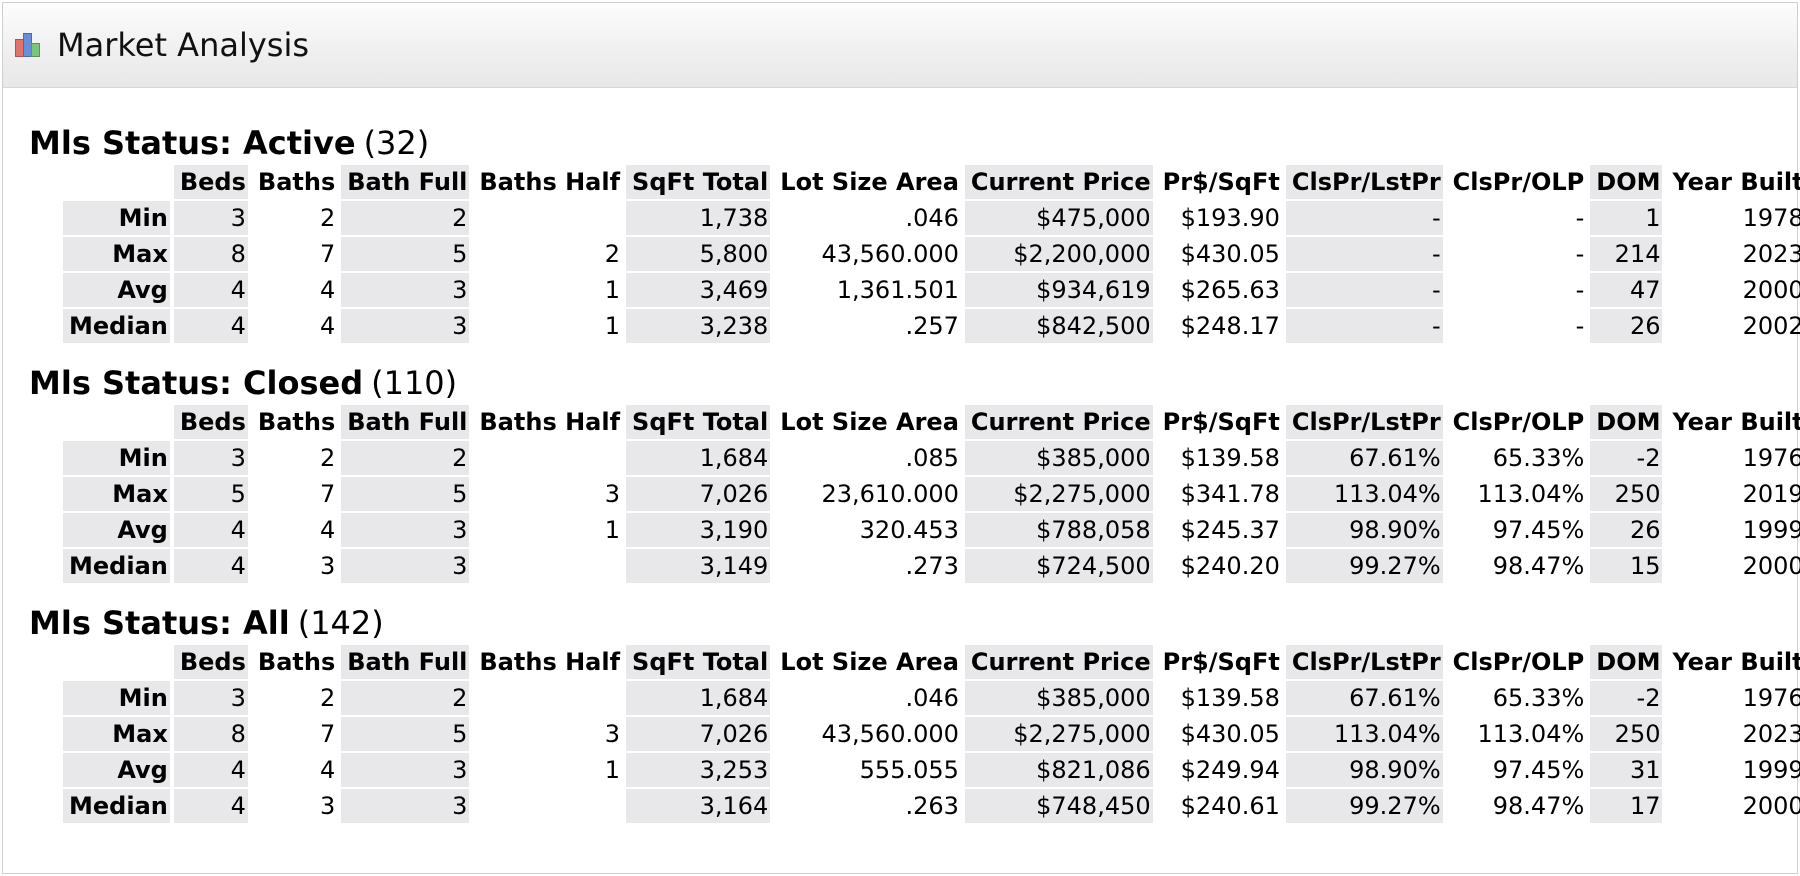 This screenshot has height=876, width=1800. I want to click on table-cell: .085, so click(932, 458).